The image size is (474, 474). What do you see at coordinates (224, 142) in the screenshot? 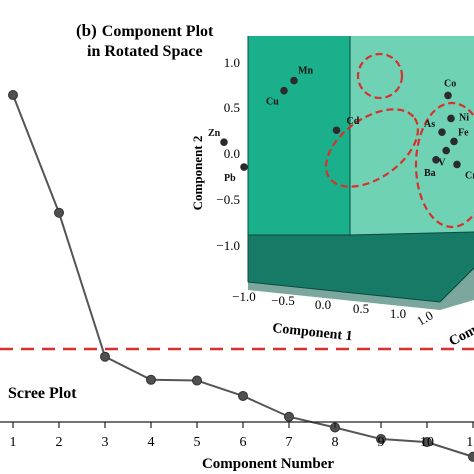
I see `point-zn` at bounding box center [224, 142].